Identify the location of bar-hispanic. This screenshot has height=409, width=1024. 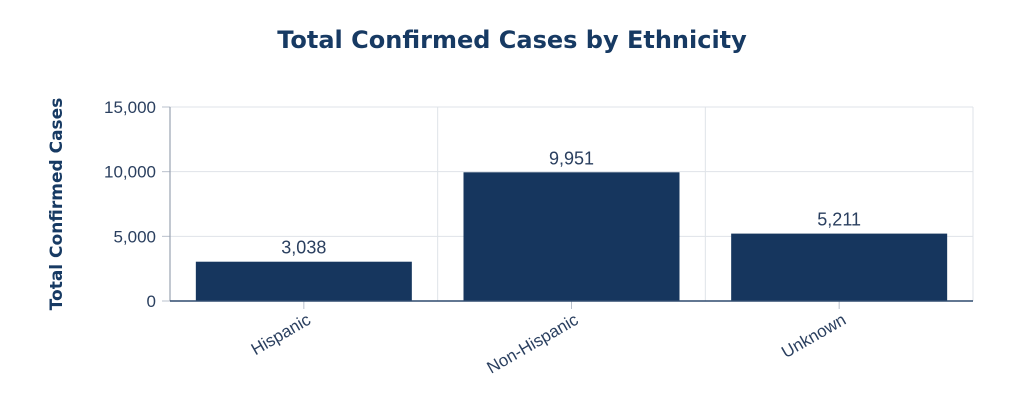
(303, 281).